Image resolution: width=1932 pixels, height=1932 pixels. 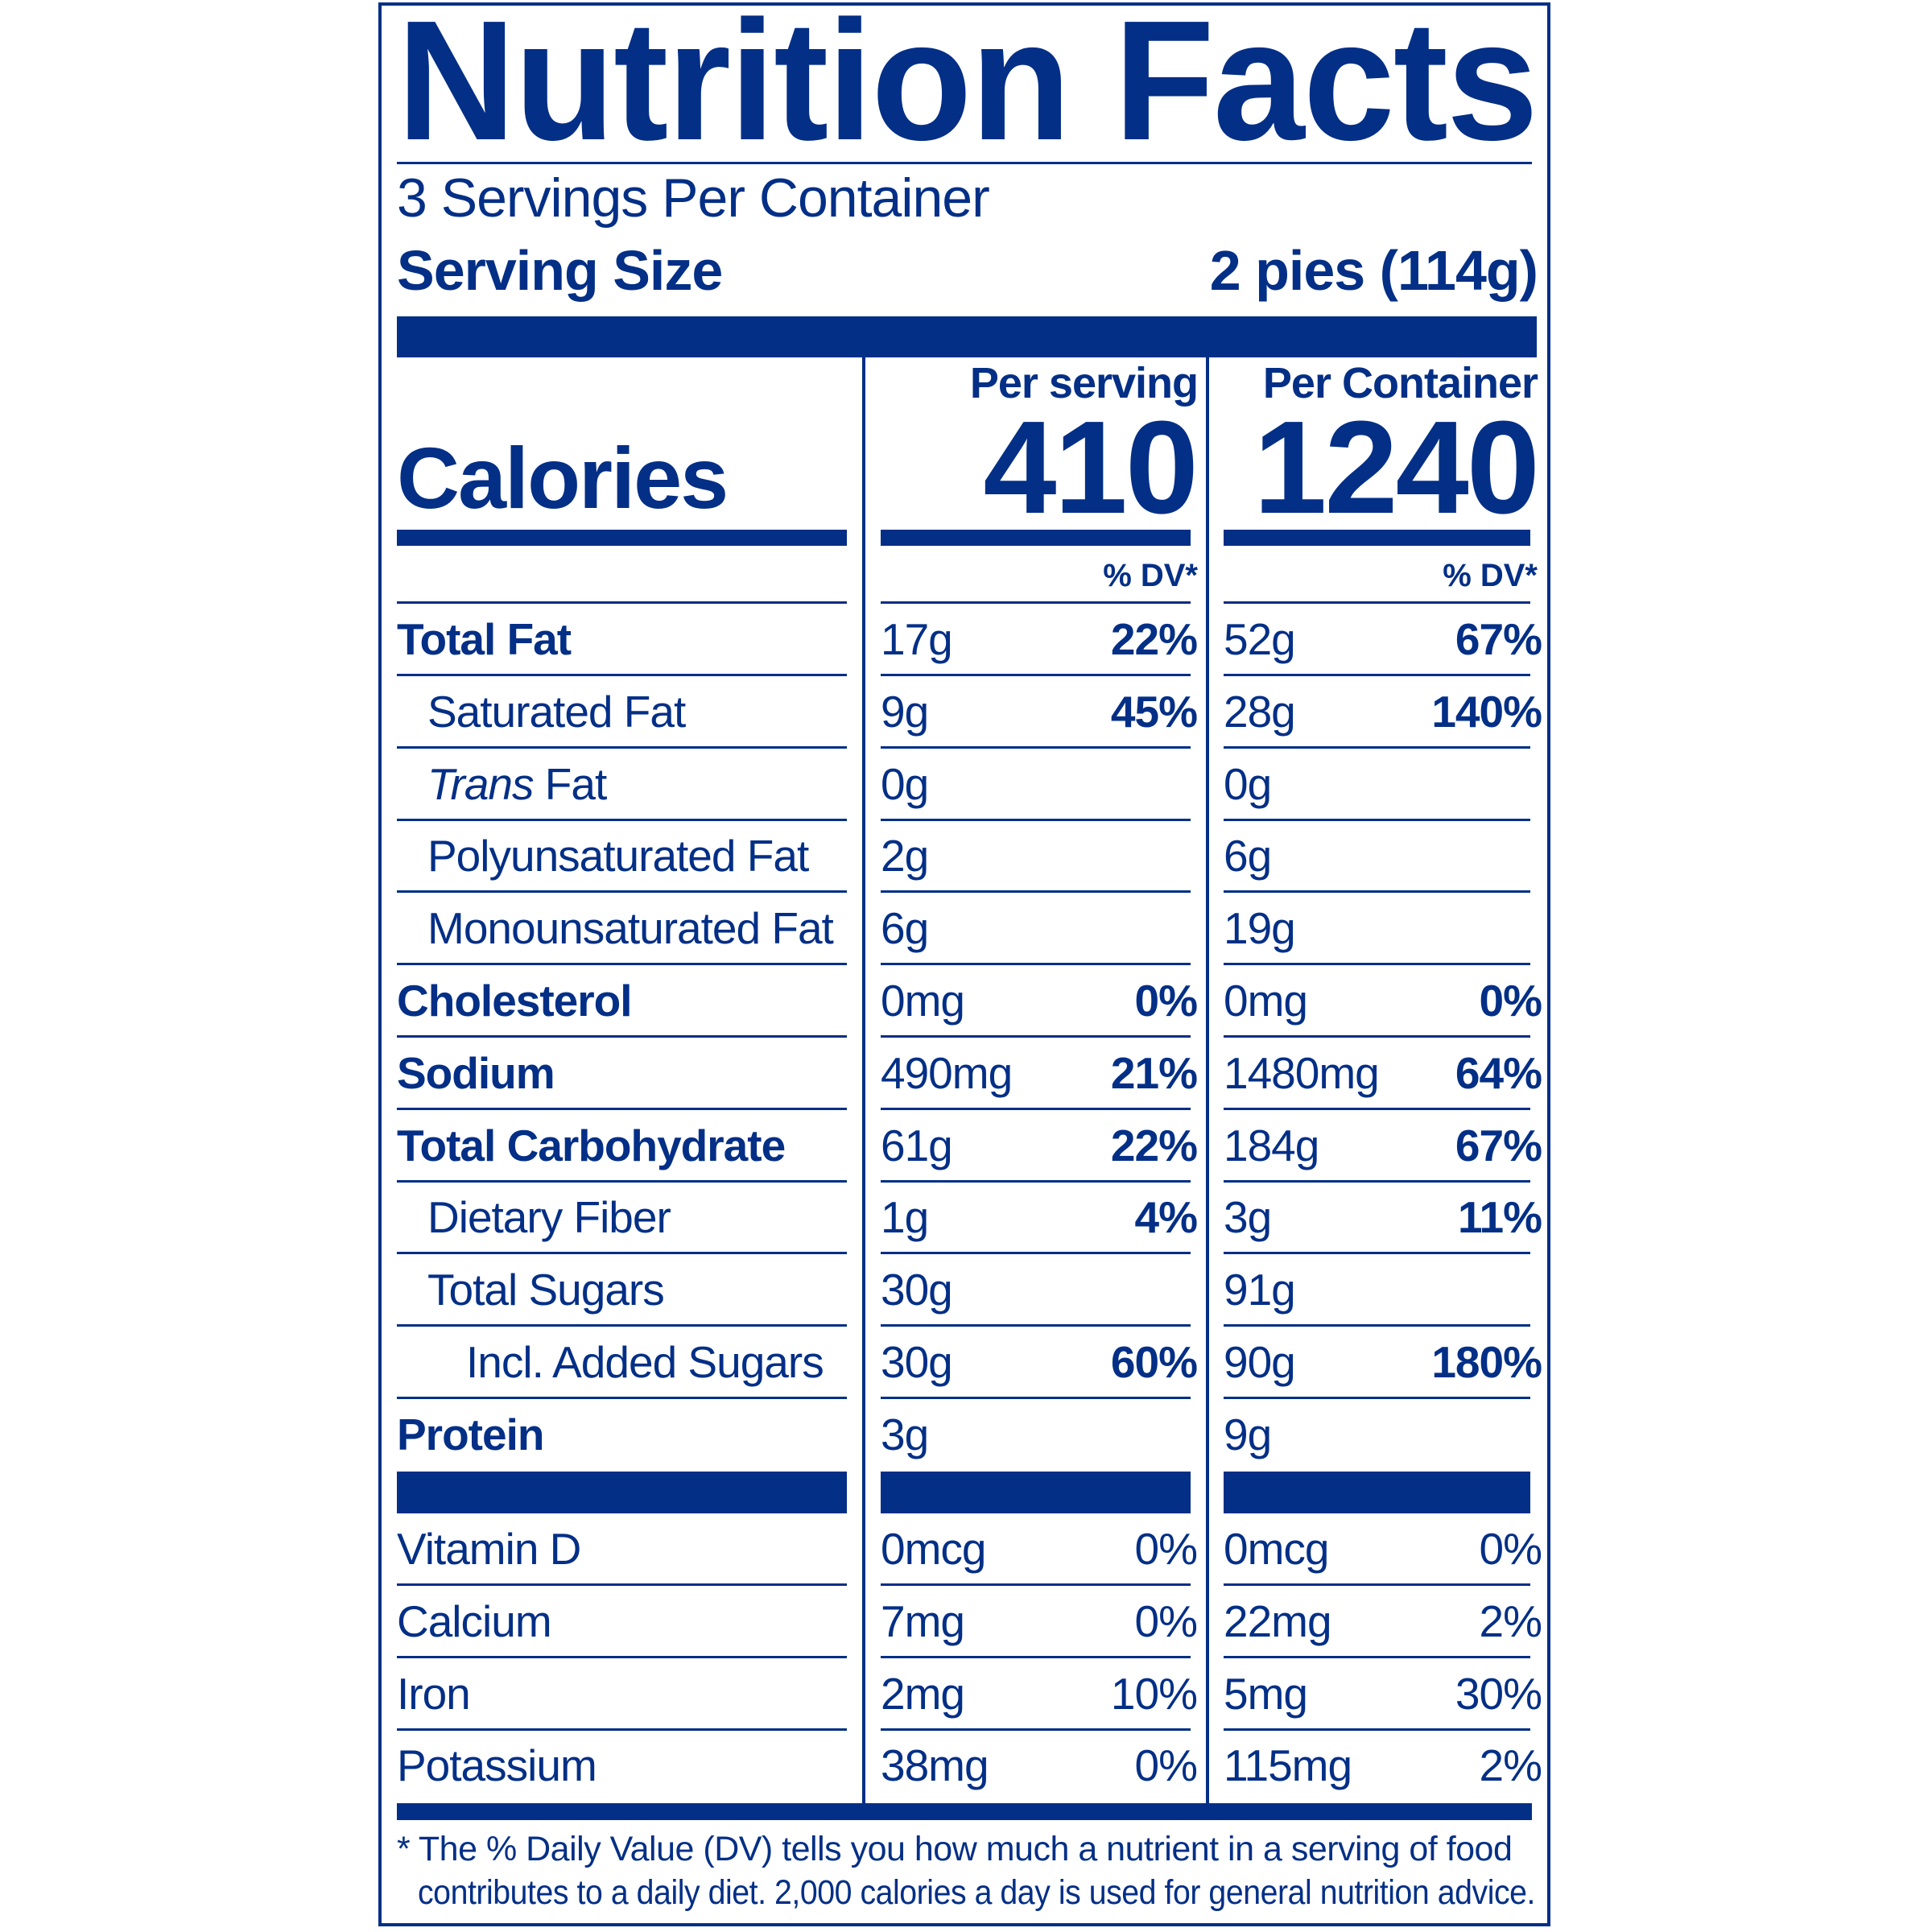 What do you see at coordinates (965, 163) in the screenshot?
I see `title-divider` at bounding box center [965, 163].